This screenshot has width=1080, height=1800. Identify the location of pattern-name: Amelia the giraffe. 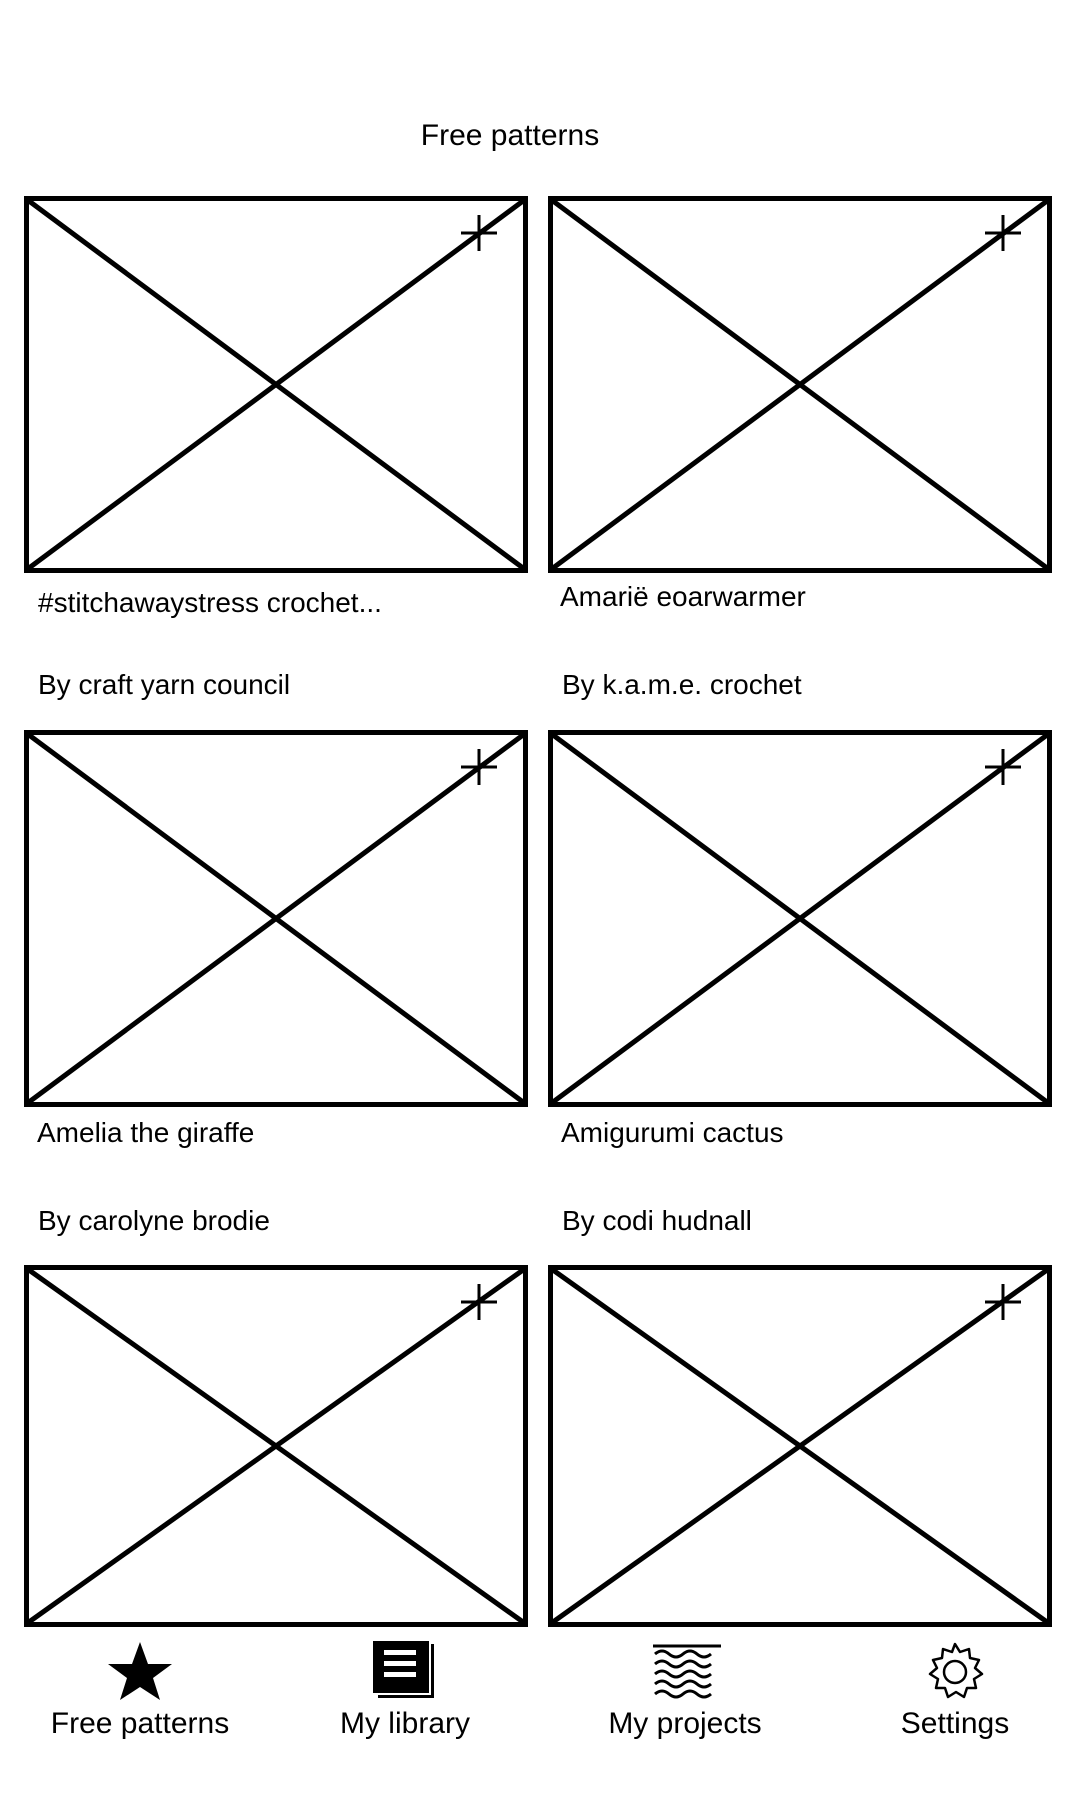
(146, 1132).